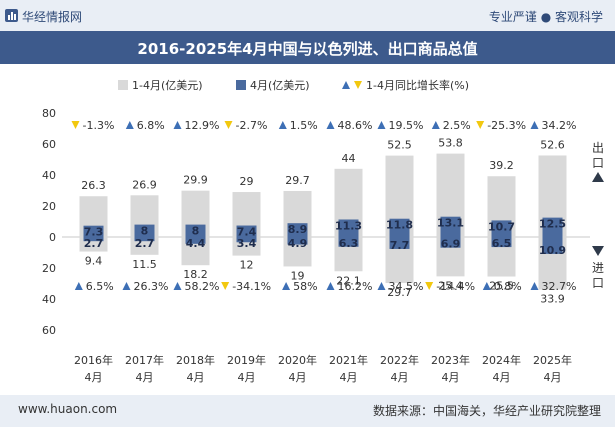 This screenshot has height=427, width=615. I want to click on tagline: 专业严谨 ● 客观科学, so click(545, 17).